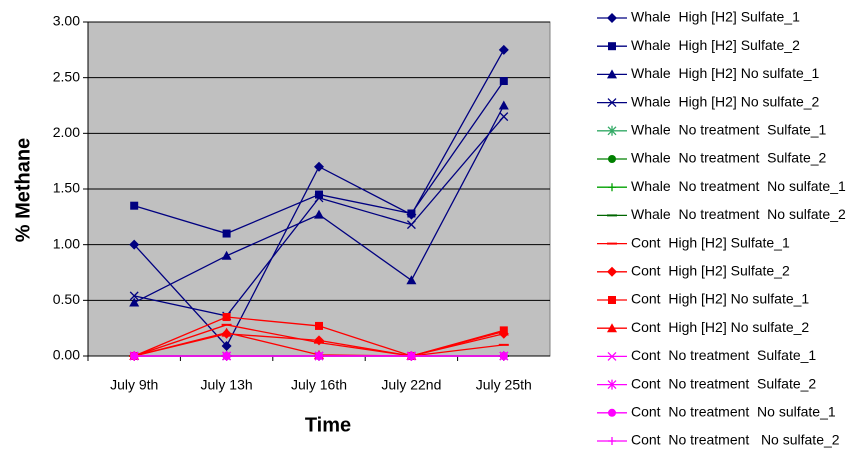 The height and width of the screenshot is (456, 852). What do you see at coordinates (411, 385) in the screenshot?
I see `x-tick-label: July 22nd` at bounding box center [411, 385].